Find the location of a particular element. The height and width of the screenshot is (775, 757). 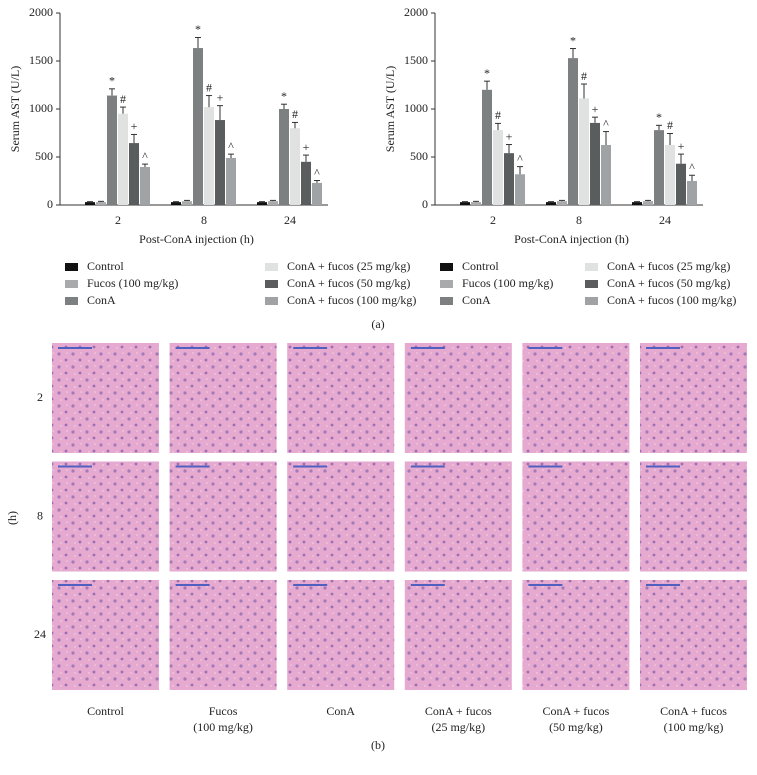

legend-label: Control is located at coordinates (105, 266).